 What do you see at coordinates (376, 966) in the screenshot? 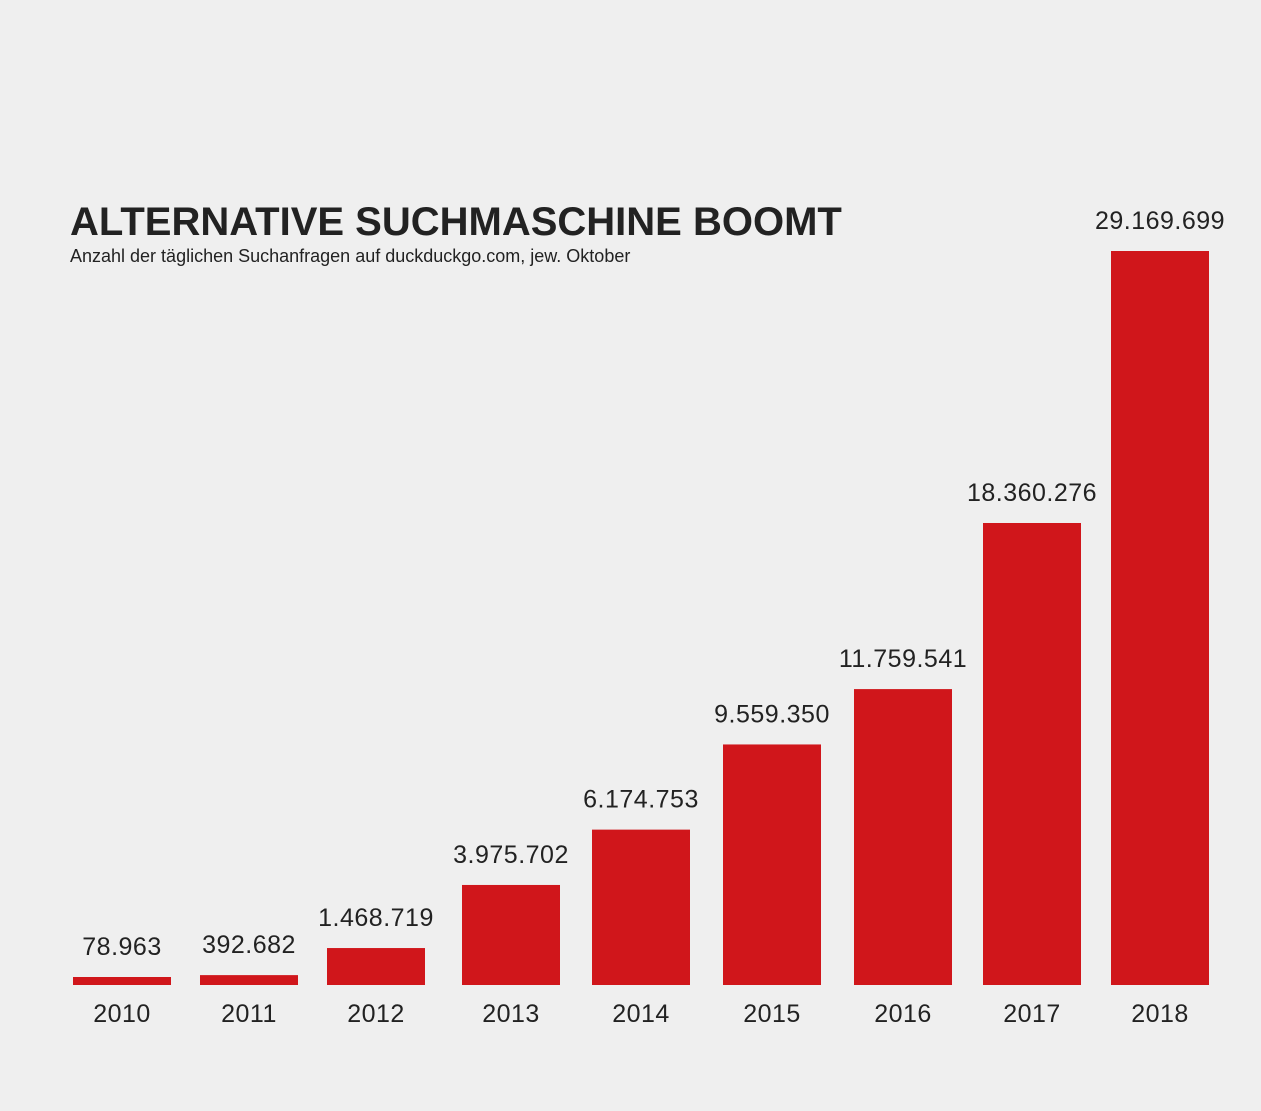
I see `bar-2012` at bounding box center [376, 966].